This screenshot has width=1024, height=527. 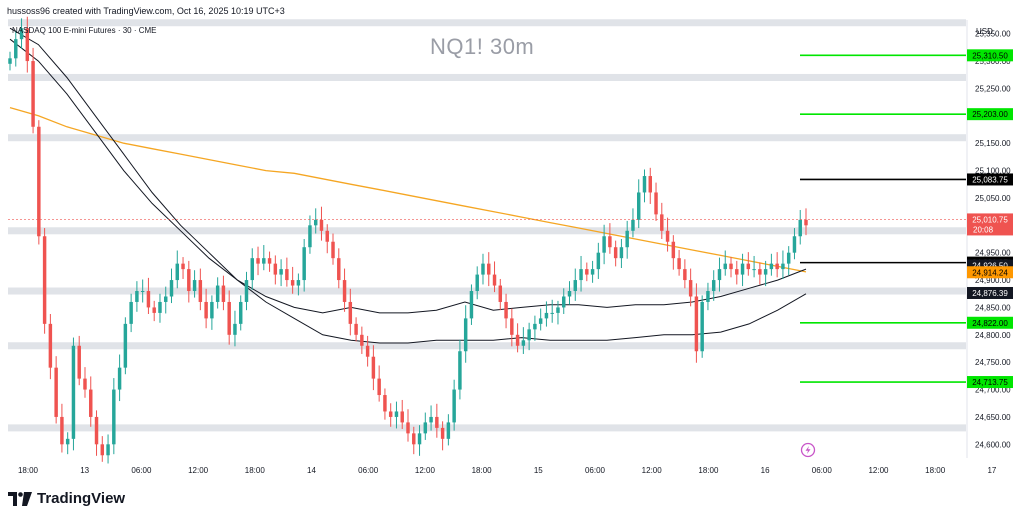 What do you see at coordinates (482, 46) in the screenshot?
I see `symbol-watermark: NQ1! 30m` at bounding box center [482, 46].